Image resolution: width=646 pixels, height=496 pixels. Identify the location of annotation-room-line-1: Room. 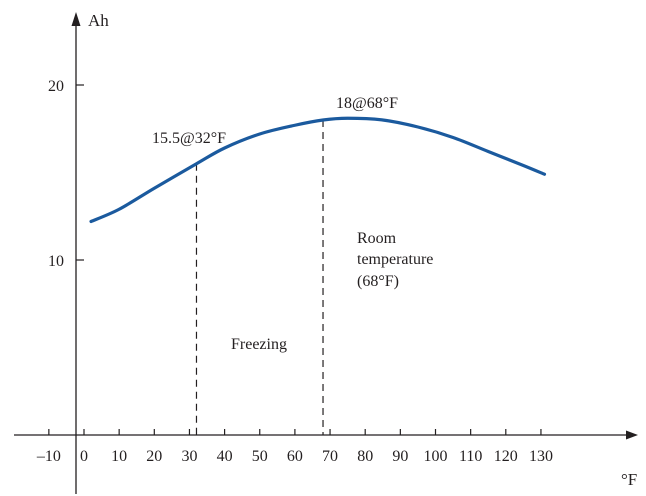
(377, 238).